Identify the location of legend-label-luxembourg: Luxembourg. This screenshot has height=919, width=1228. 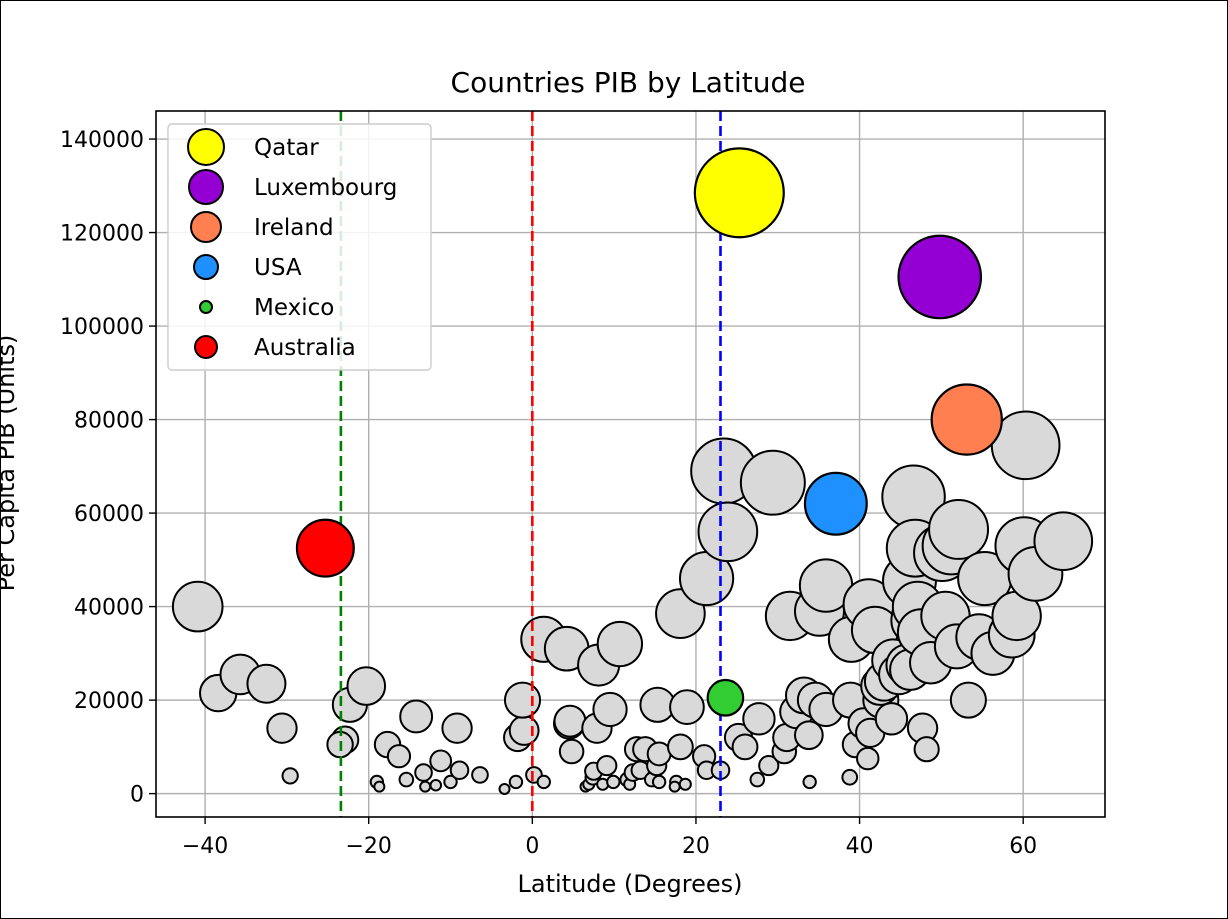
(325, 188).